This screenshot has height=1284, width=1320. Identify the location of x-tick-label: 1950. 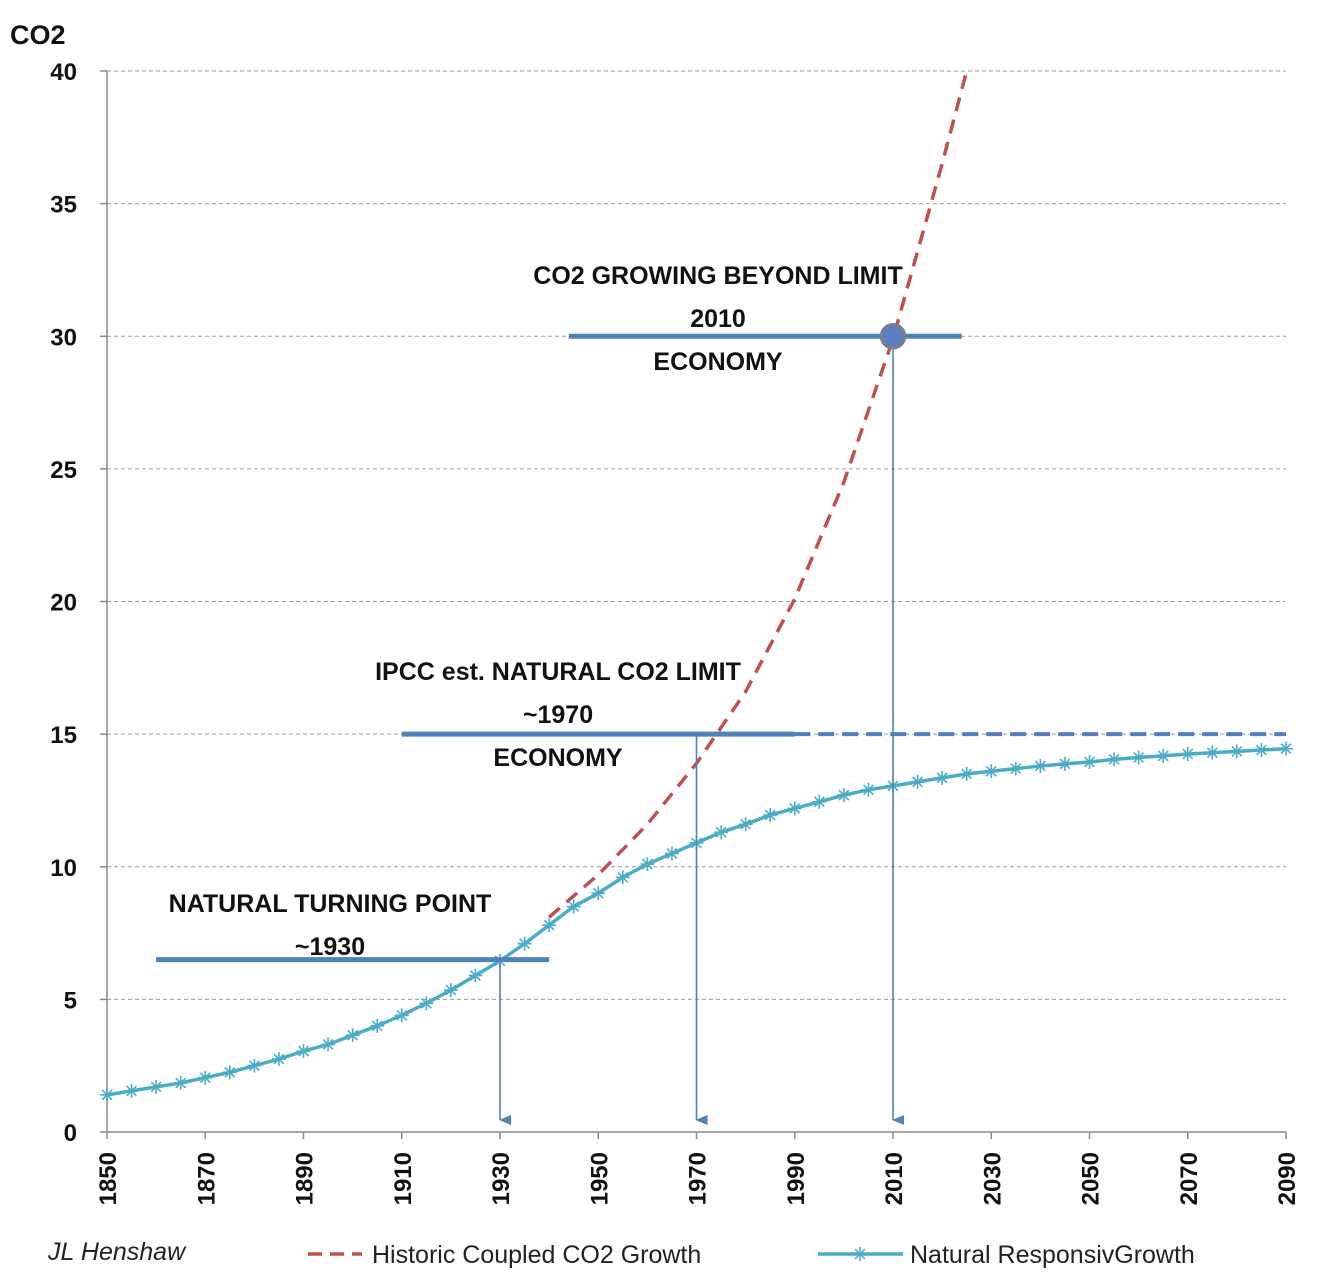
(599, 1178).